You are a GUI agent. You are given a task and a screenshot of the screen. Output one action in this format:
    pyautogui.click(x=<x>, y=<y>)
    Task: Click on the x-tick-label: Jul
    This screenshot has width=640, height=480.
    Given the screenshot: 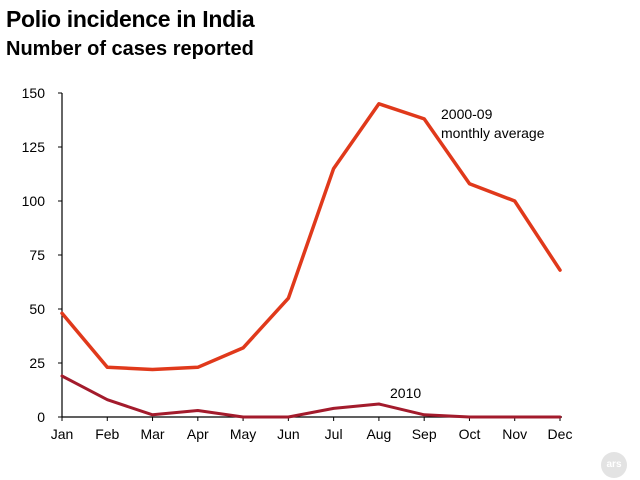 What is the action you would take?
    pyautogui.click(x=334, y=434)
    